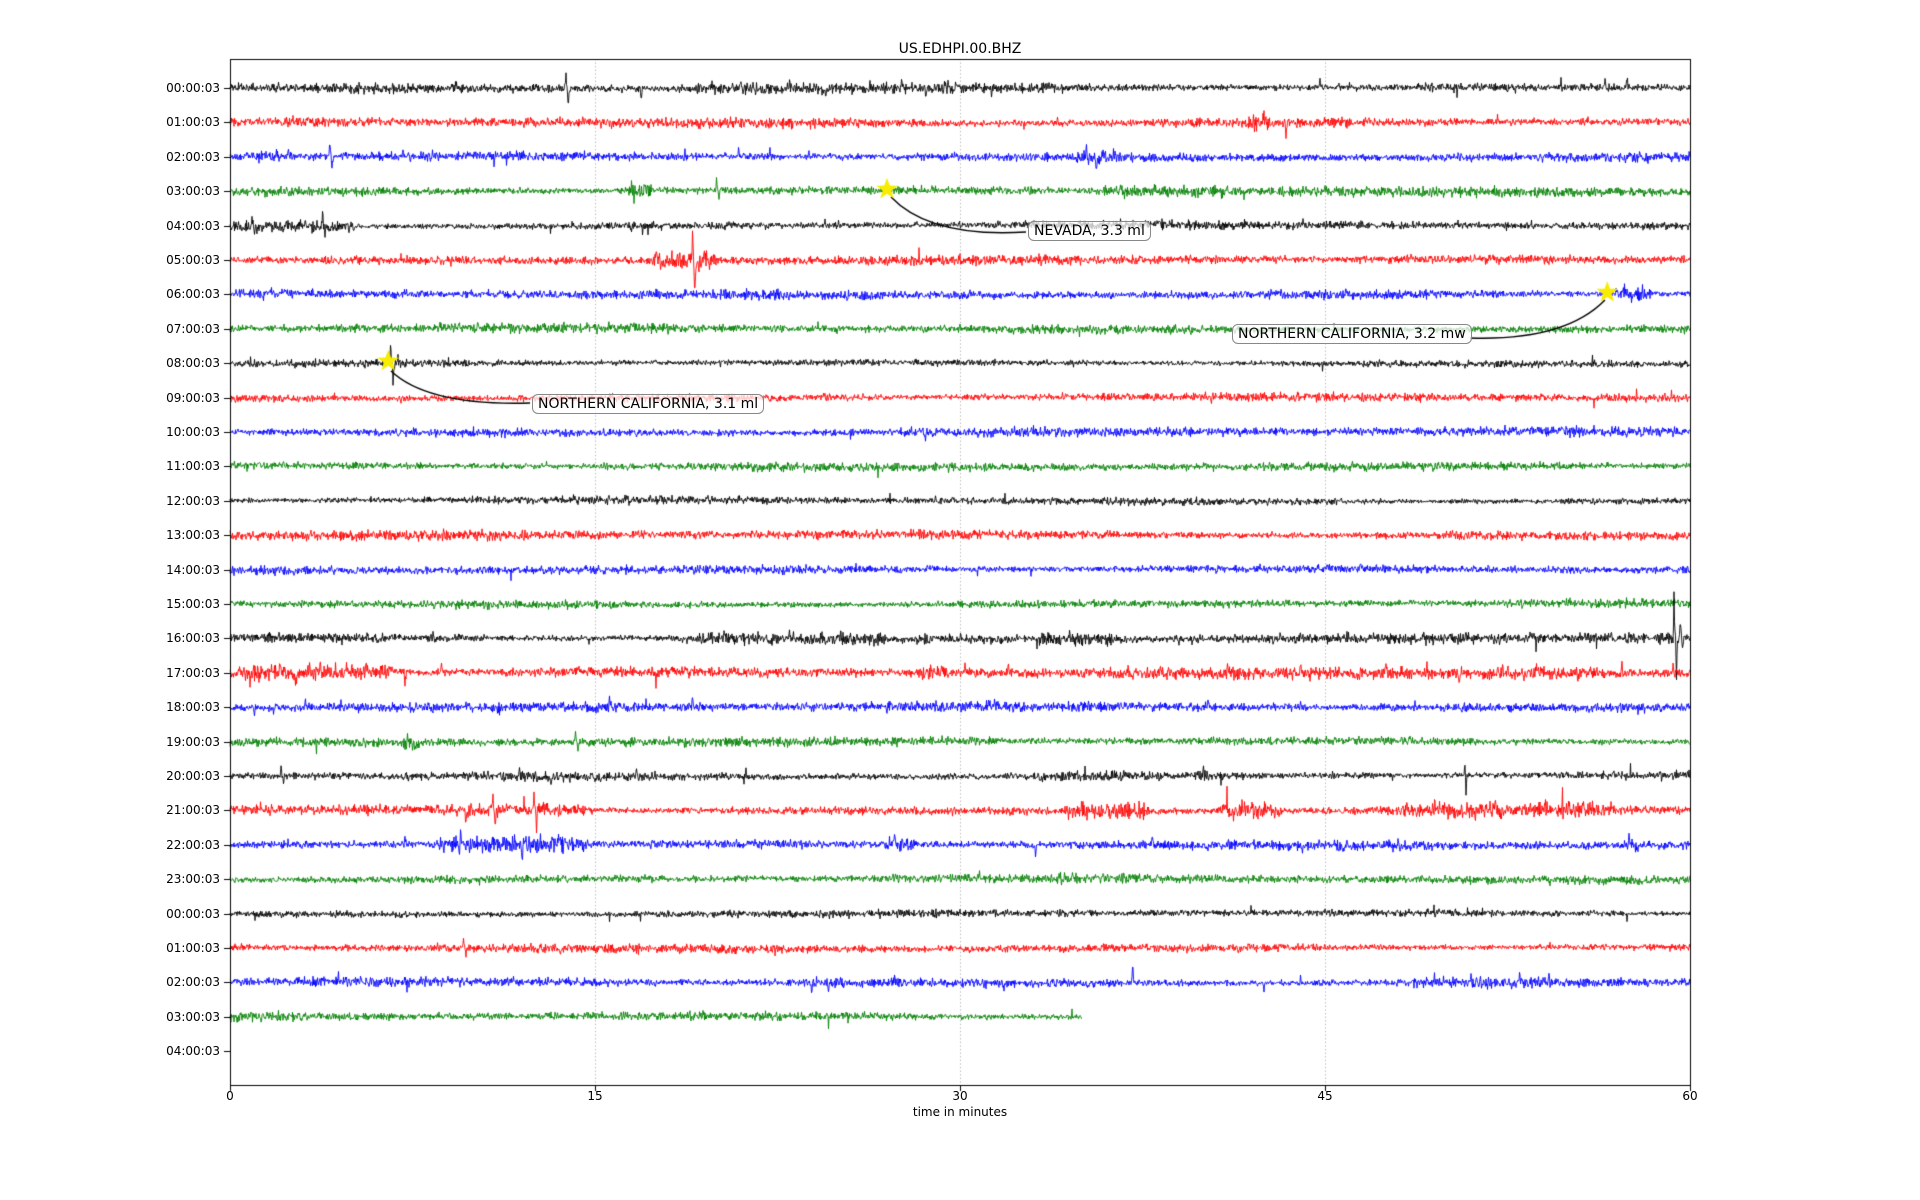  What do you see at coordinates (960, 1112) in the screenshot?
I see `x-axis-label: time in minutes` at bounding box center [960, 1112].